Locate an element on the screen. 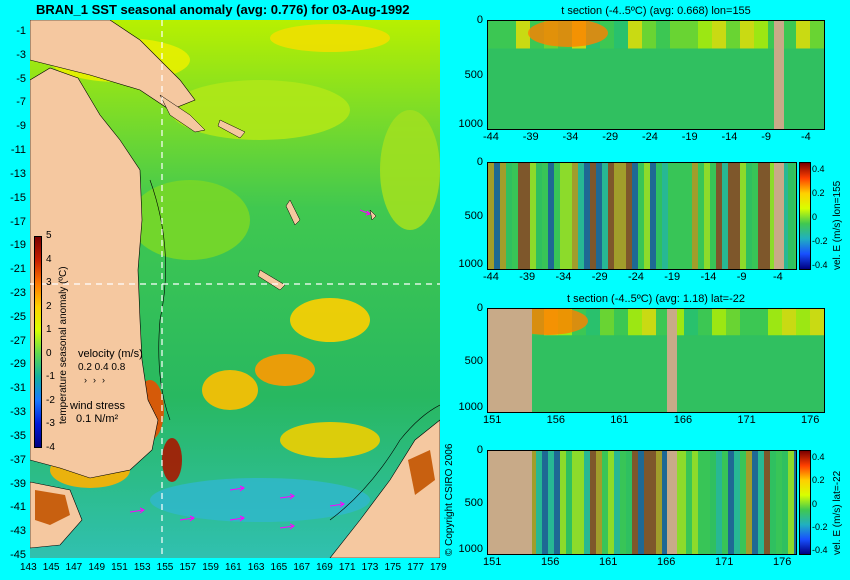 Image resolution: width=850 pixels, height=580 pixels. latitude-tick-label: -37 is located at coordinates (18, 459).